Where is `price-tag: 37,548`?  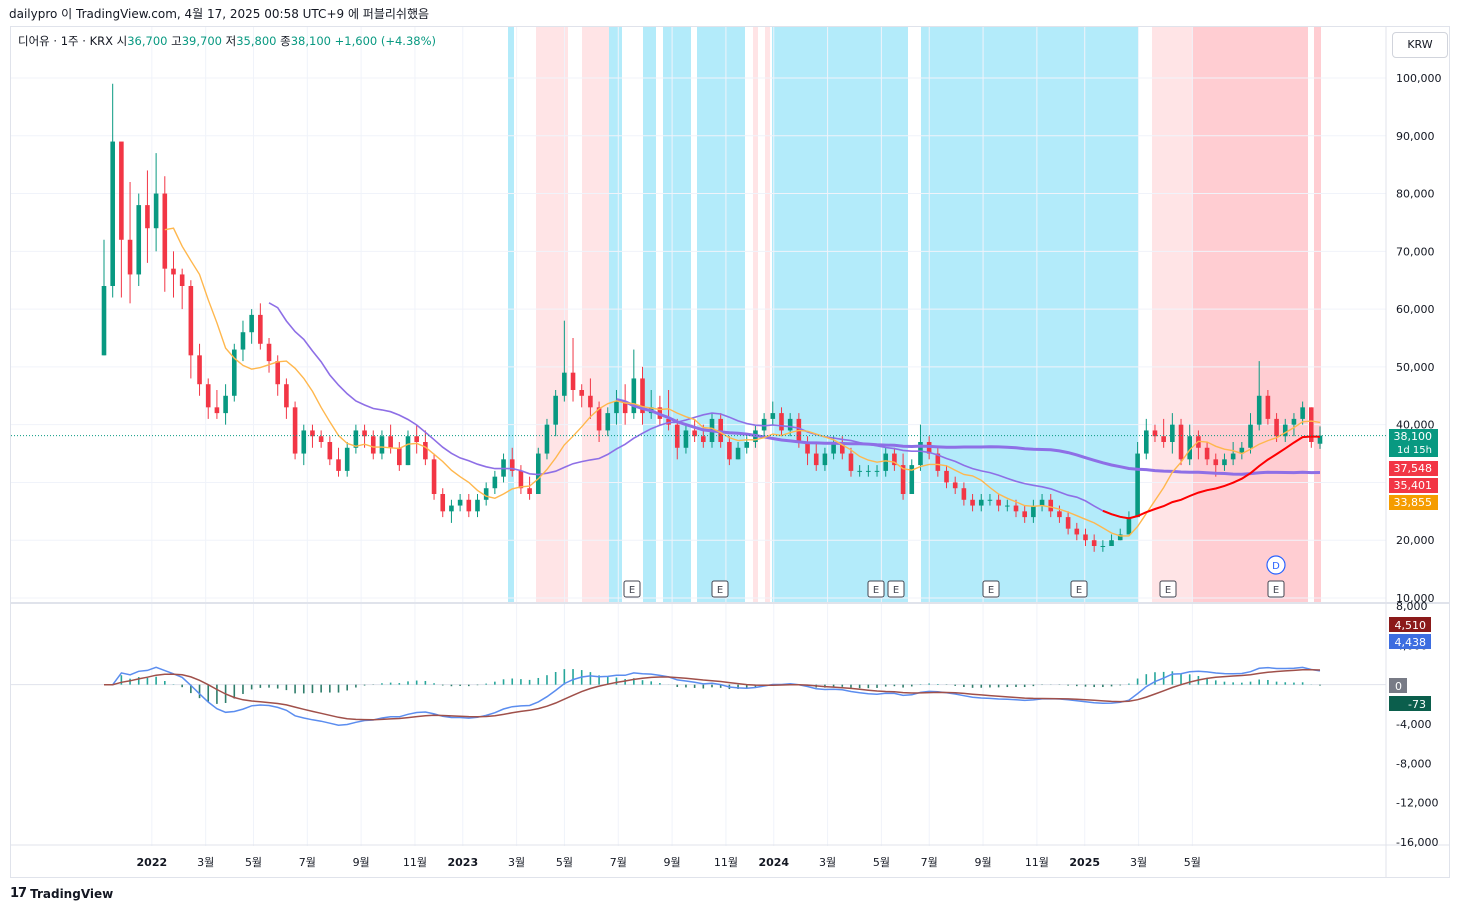
price-tag: 37,548 is located at coordinates (1413, 468).